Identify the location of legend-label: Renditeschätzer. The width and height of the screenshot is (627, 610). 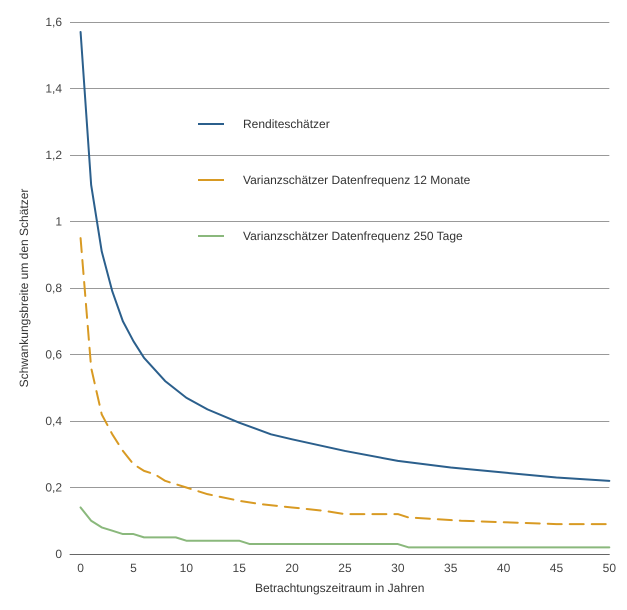
(286, 124).